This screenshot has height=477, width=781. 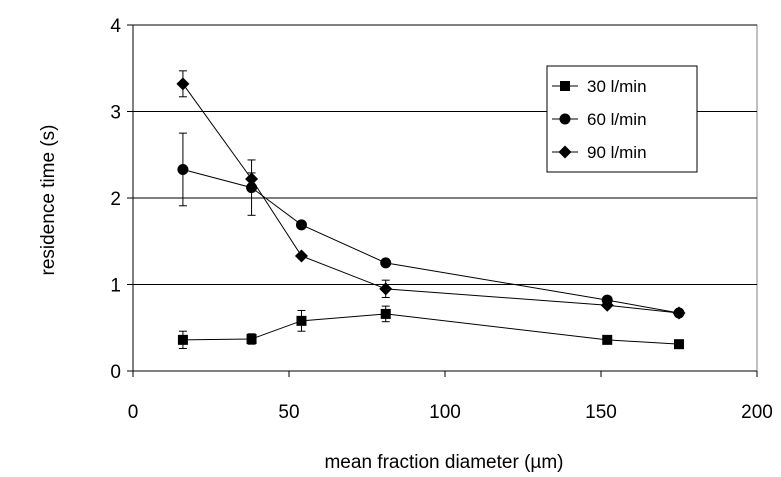 I want to click on legend-label: 60 l/min, so click(x=617, y=119).